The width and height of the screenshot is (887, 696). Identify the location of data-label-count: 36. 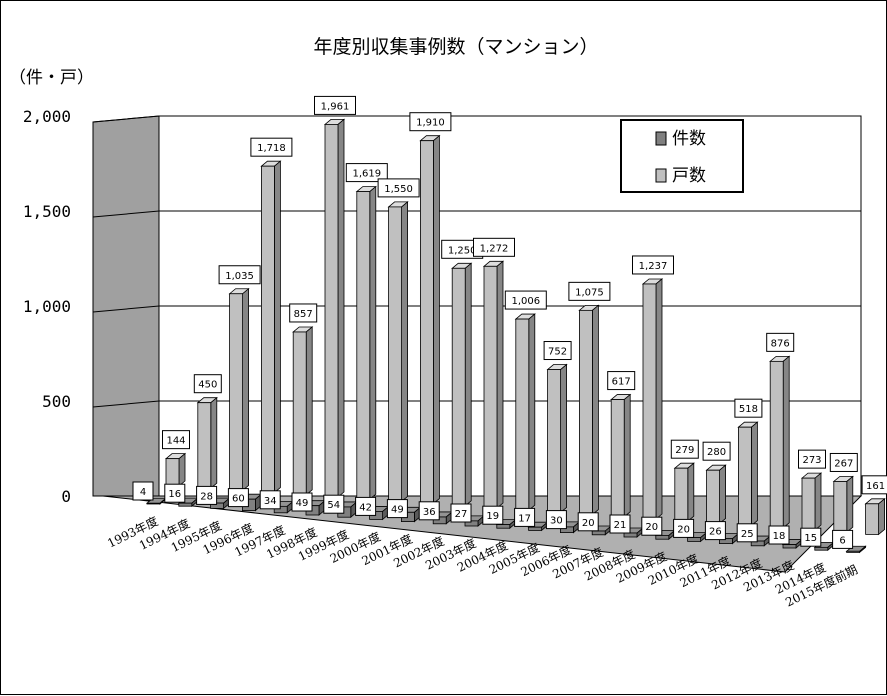
(429, 511).